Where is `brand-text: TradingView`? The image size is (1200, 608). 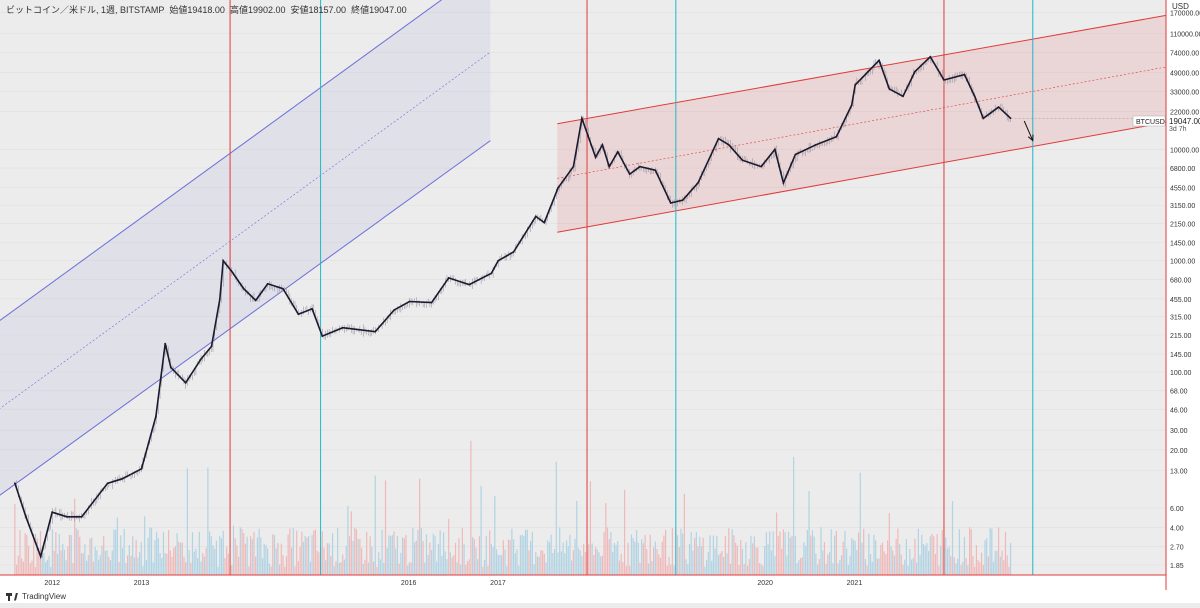 brand-text: TradingView is located at coordinates (44, 596).